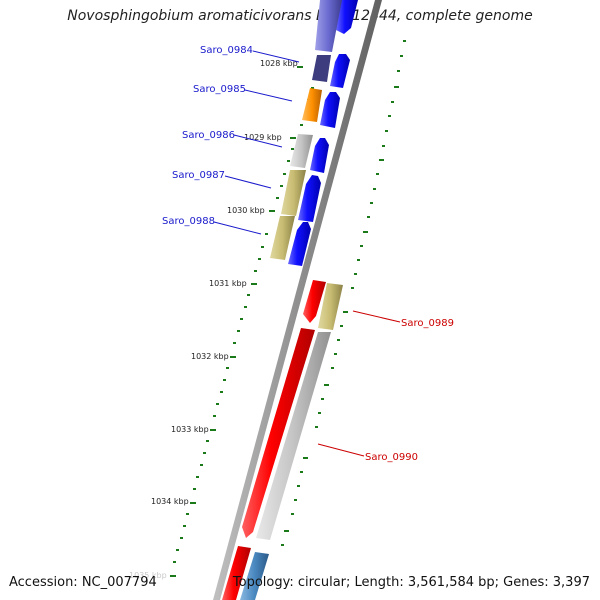  I want to click on gene-label: Saro_0990, so click(391, 457).